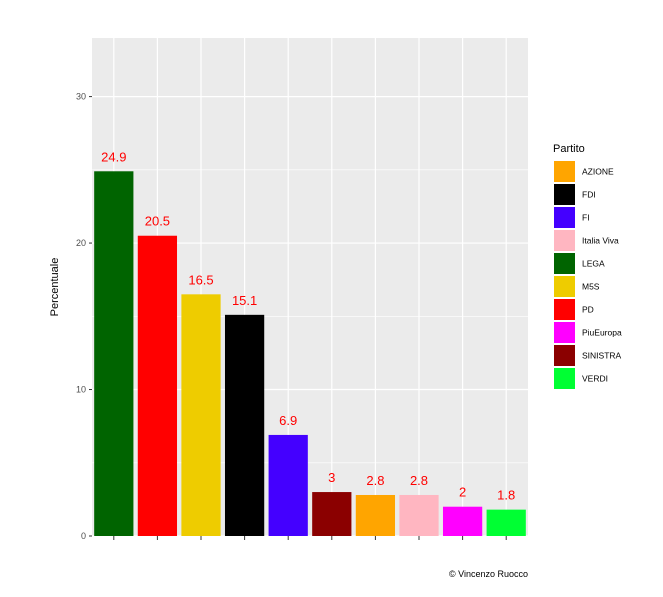 Image resolution: width=663 pixels, height=597 pixels. Describe the element at coordinates (593, 264) in the screenshot. I see `legend-label: LEGA` at that location.